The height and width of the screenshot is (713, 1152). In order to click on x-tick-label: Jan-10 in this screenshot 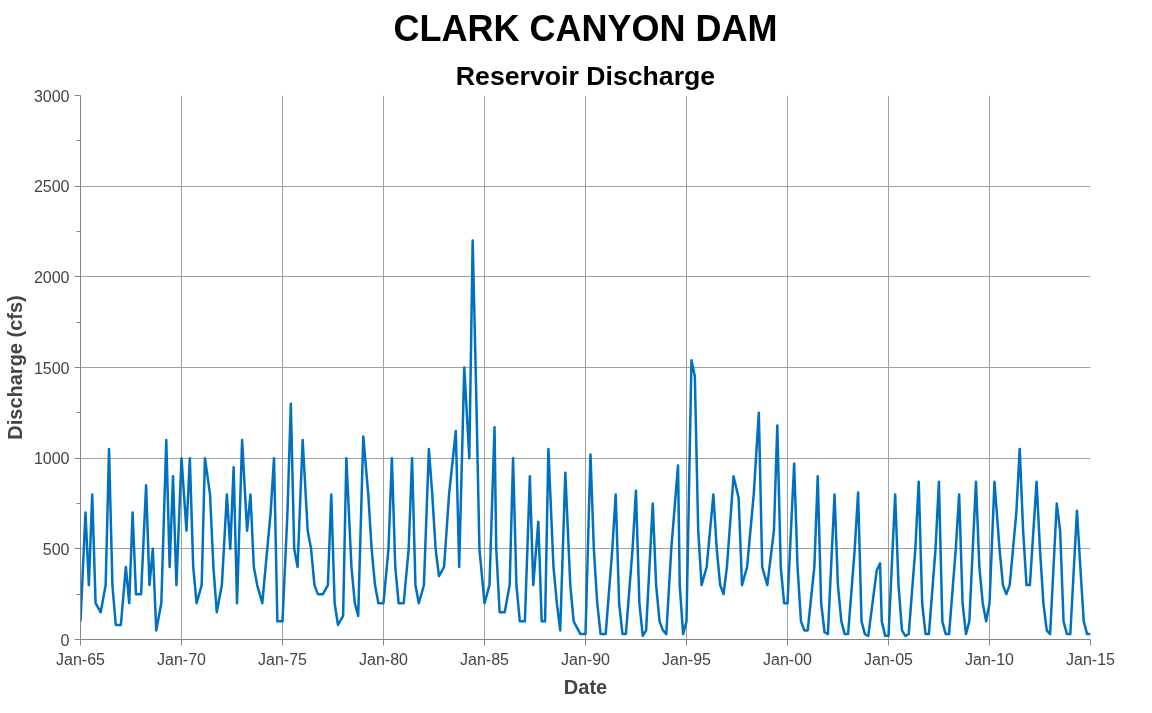, I will do `click(990, 659)`.